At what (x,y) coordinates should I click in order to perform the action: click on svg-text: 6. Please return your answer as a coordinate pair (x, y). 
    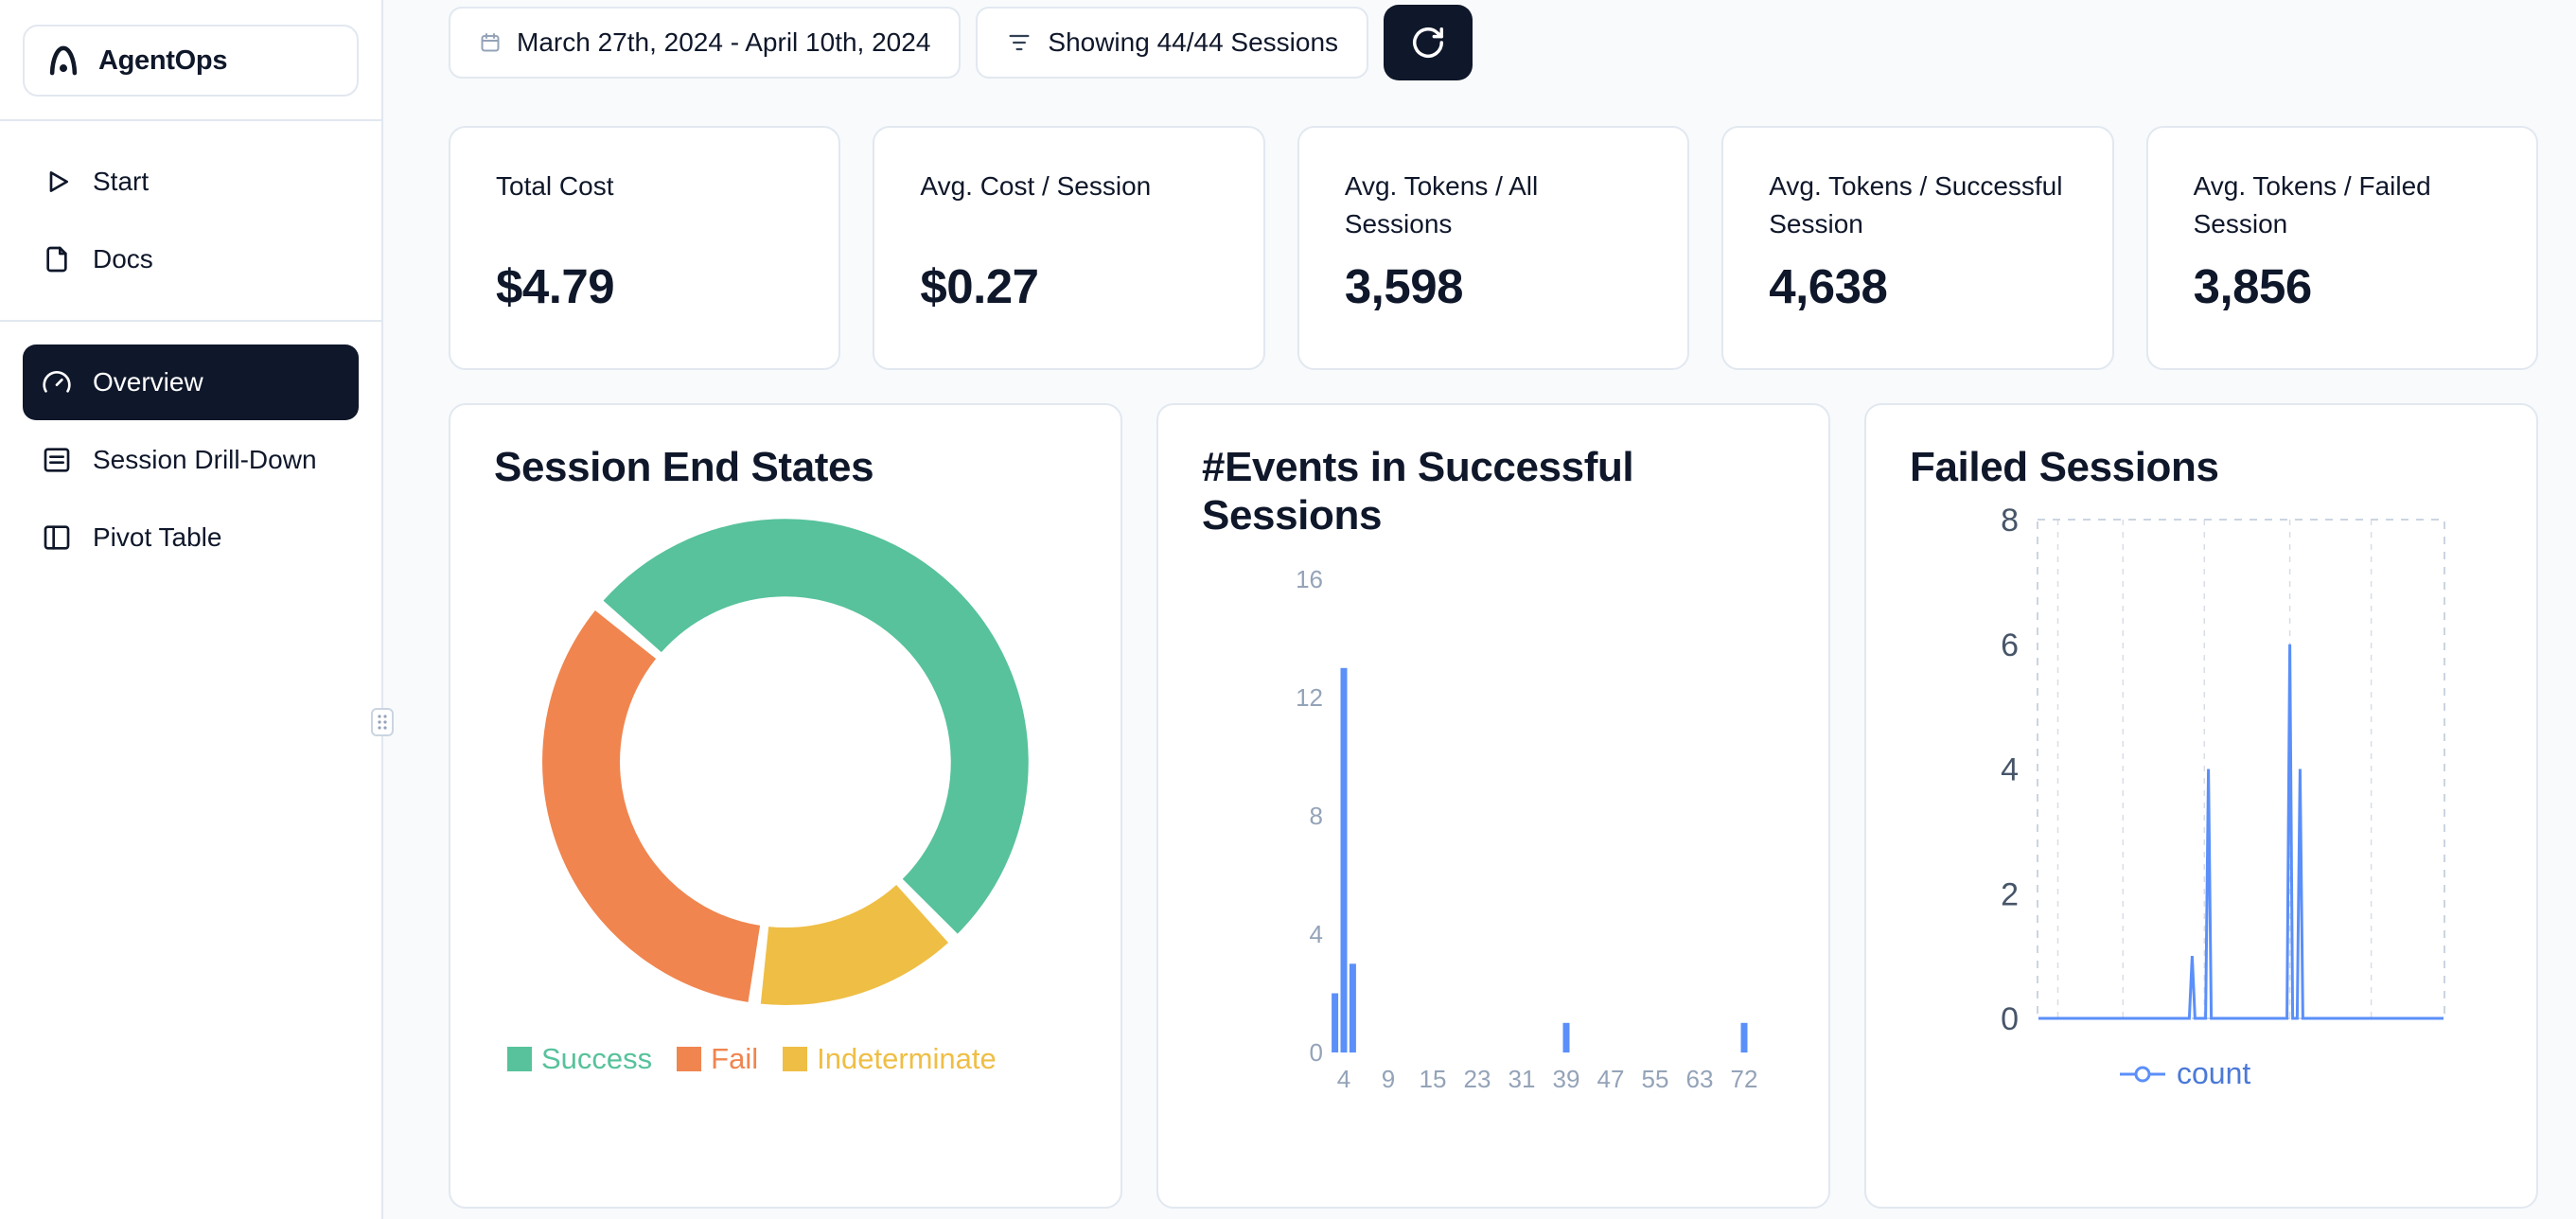
    Looking at the image, I should click on (2010, 645).